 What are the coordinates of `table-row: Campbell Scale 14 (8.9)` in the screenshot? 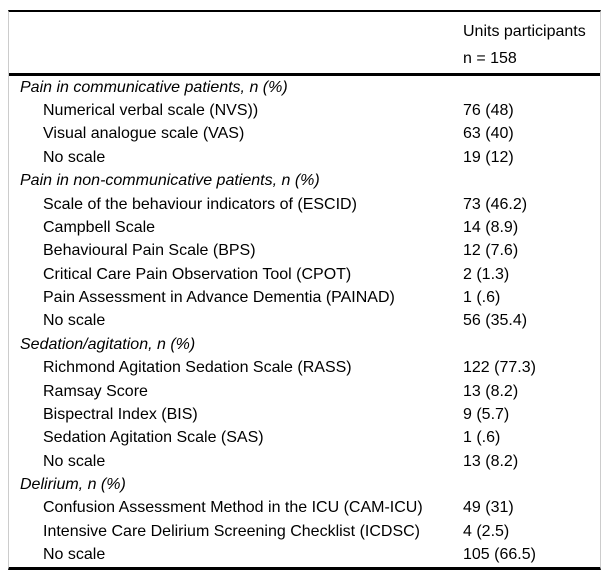 It's located at (304, 227).